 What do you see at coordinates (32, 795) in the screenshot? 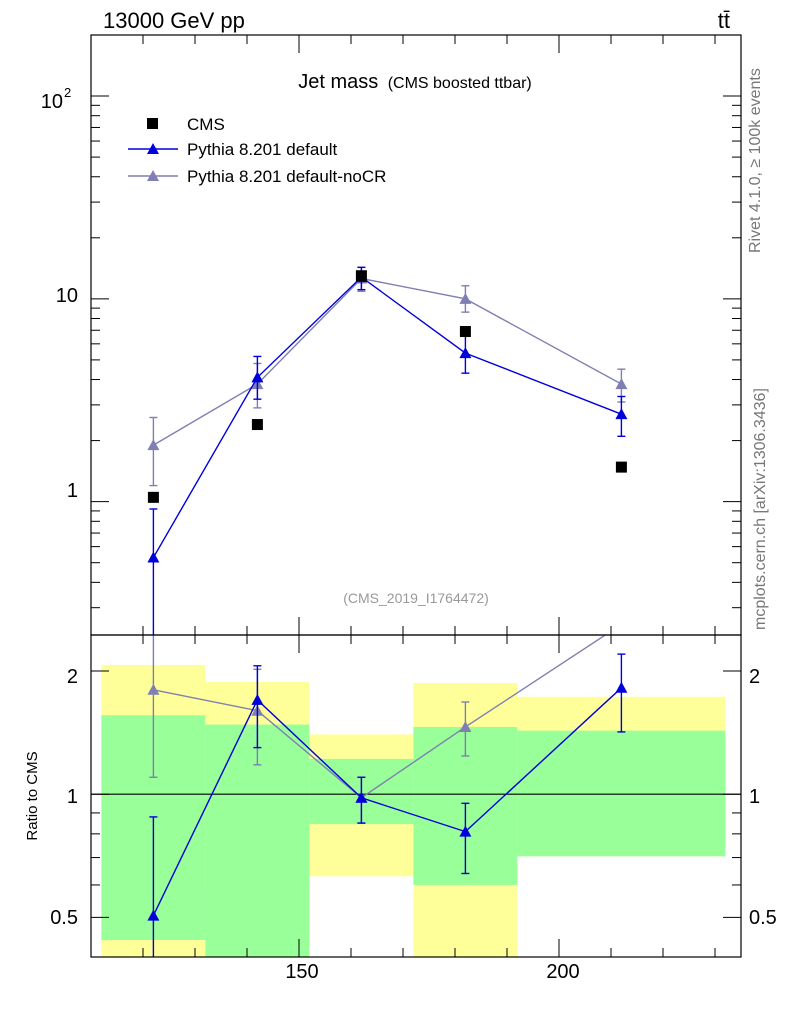
I see `ratio-ylabel: Ratio to CMS` at bounding box center [32, 795].